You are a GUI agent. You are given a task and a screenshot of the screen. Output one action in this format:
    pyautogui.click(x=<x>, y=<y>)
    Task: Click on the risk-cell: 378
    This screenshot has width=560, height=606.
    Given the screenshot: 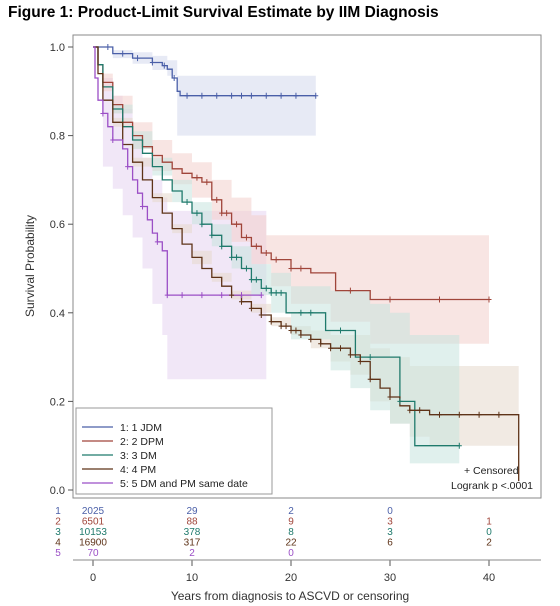 What is the action you would take?
    pyautogui.click(x=192, y=532)
    